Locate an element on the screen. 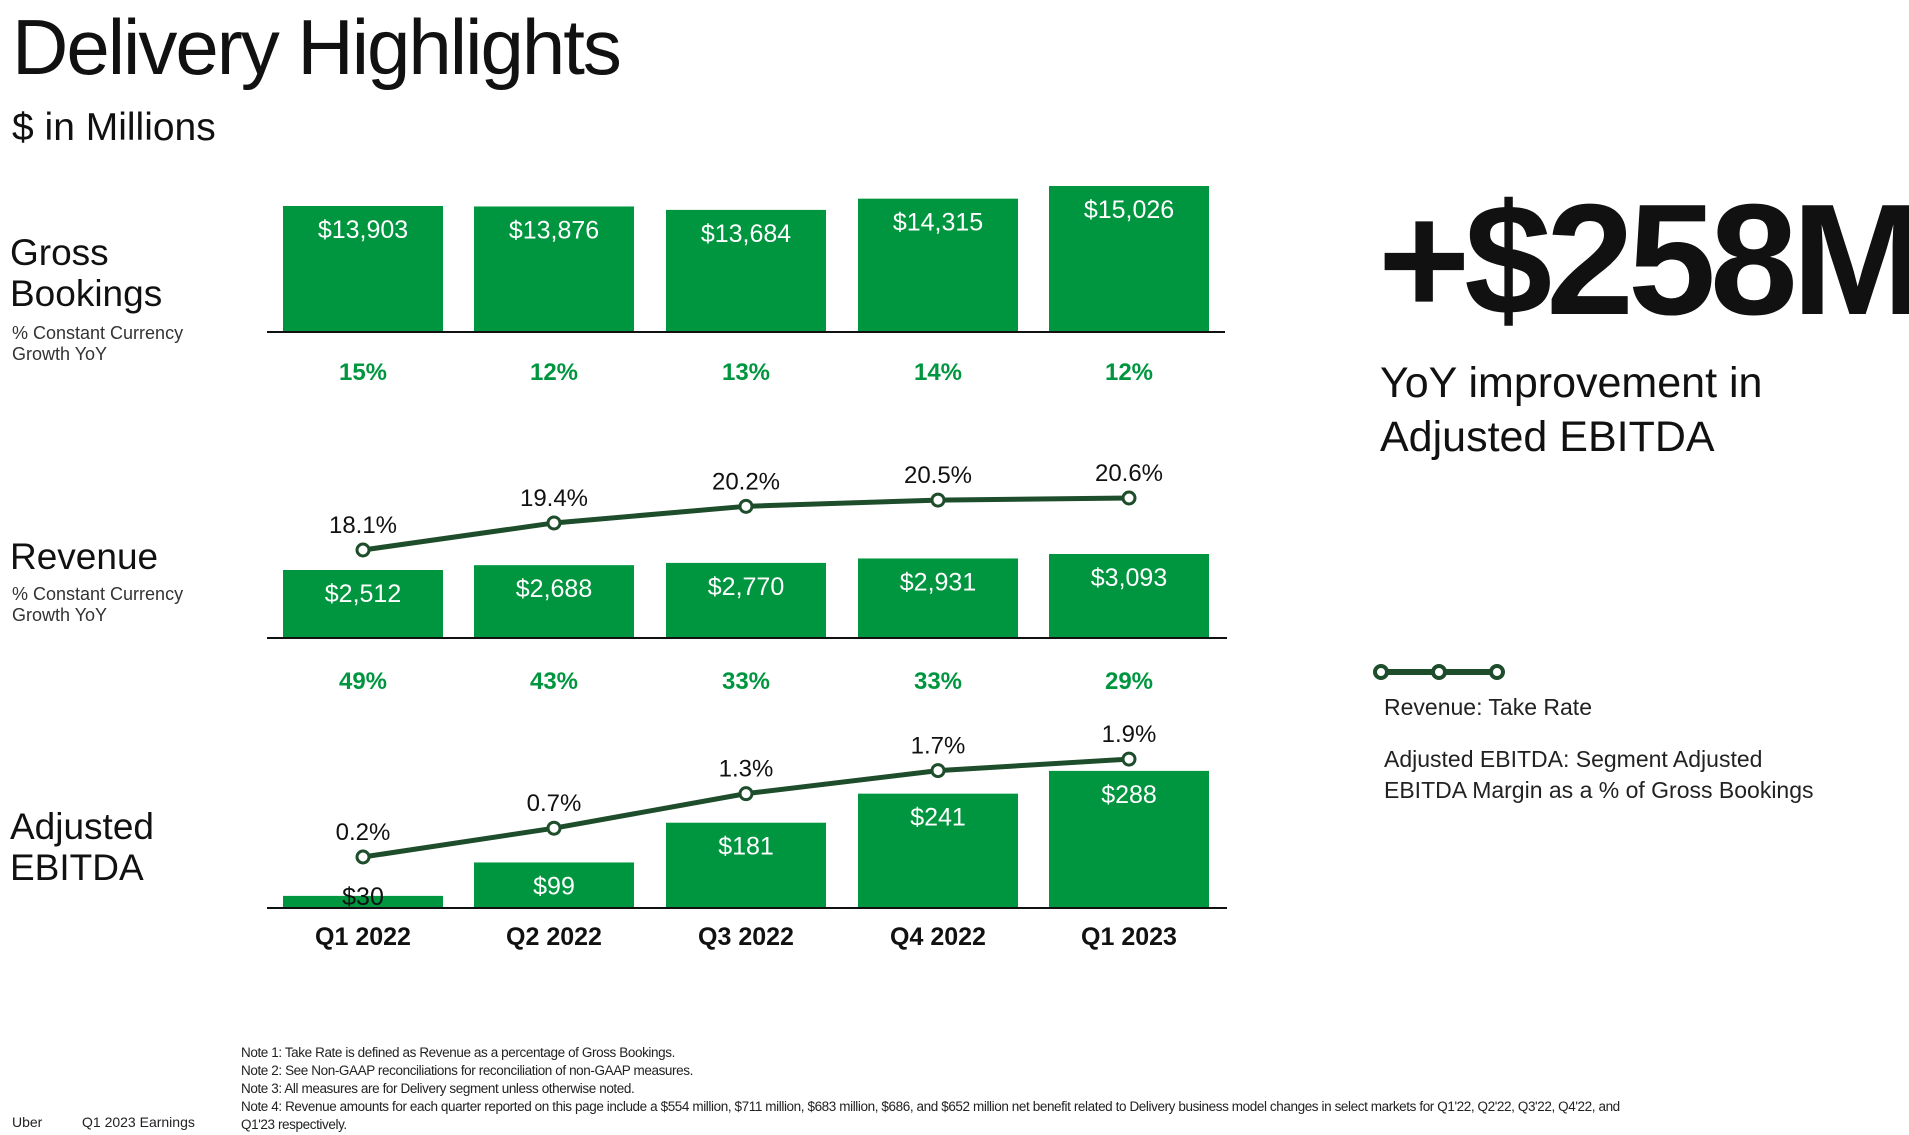  bar-value-label: $3,093 is located at coordinates (1129, 578).